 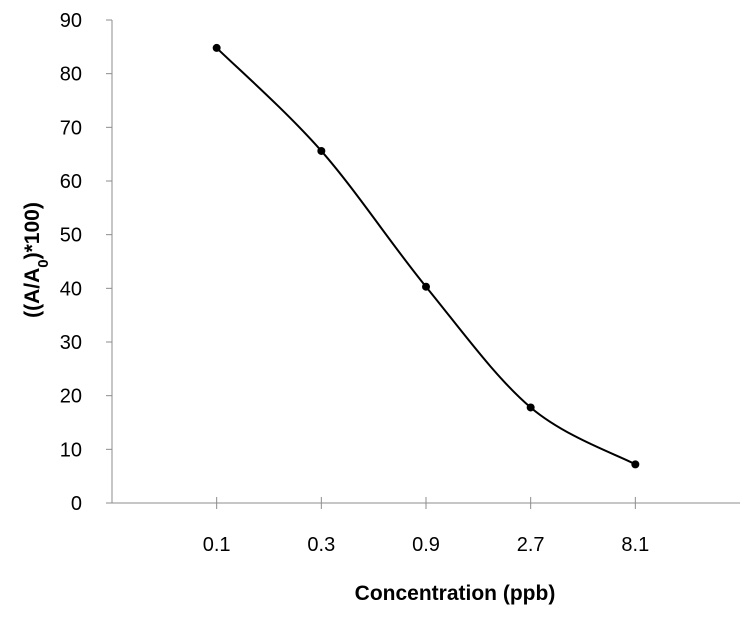 What do you see at coordinates (86, 262) in the screenshot?
I see `y-axis-ticks: 0 10 20 30 40 50 60 70 80 90` at bounding box center [86, 262].